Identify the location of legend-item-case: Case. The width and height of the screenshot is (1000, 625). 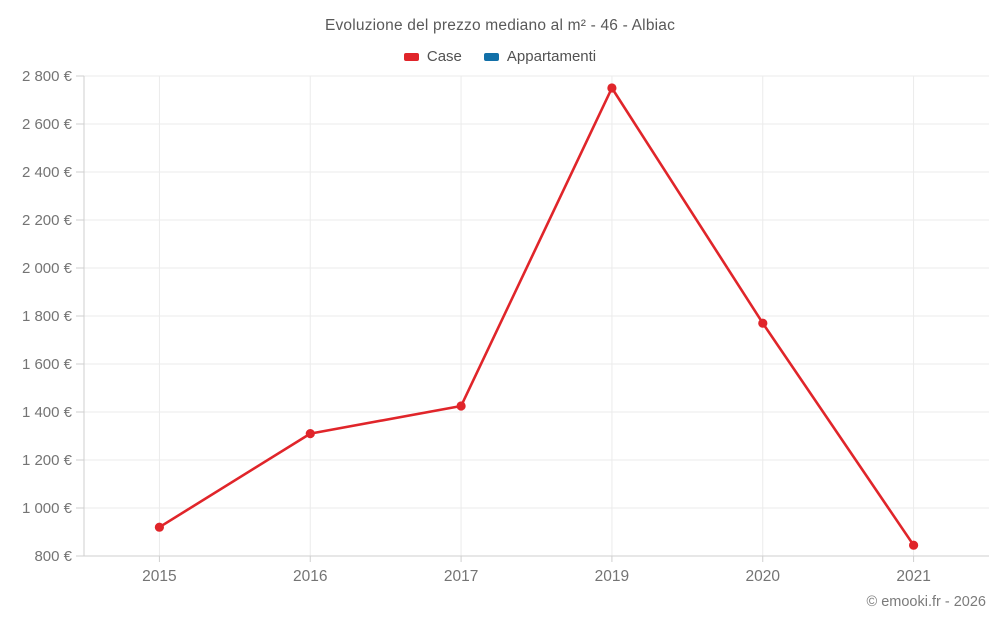
(432, 56).